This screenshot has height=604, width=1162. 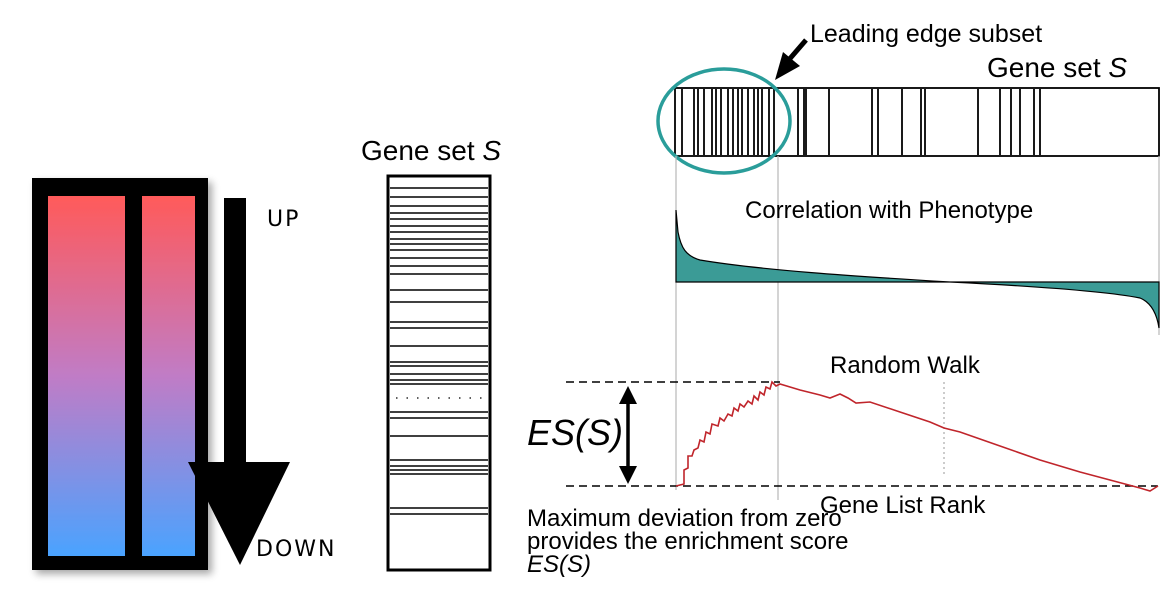 What do you see at coordinates (724, 121) in the screenshot?
I see `leading-edge-circle` at bounding box center [724, 121].